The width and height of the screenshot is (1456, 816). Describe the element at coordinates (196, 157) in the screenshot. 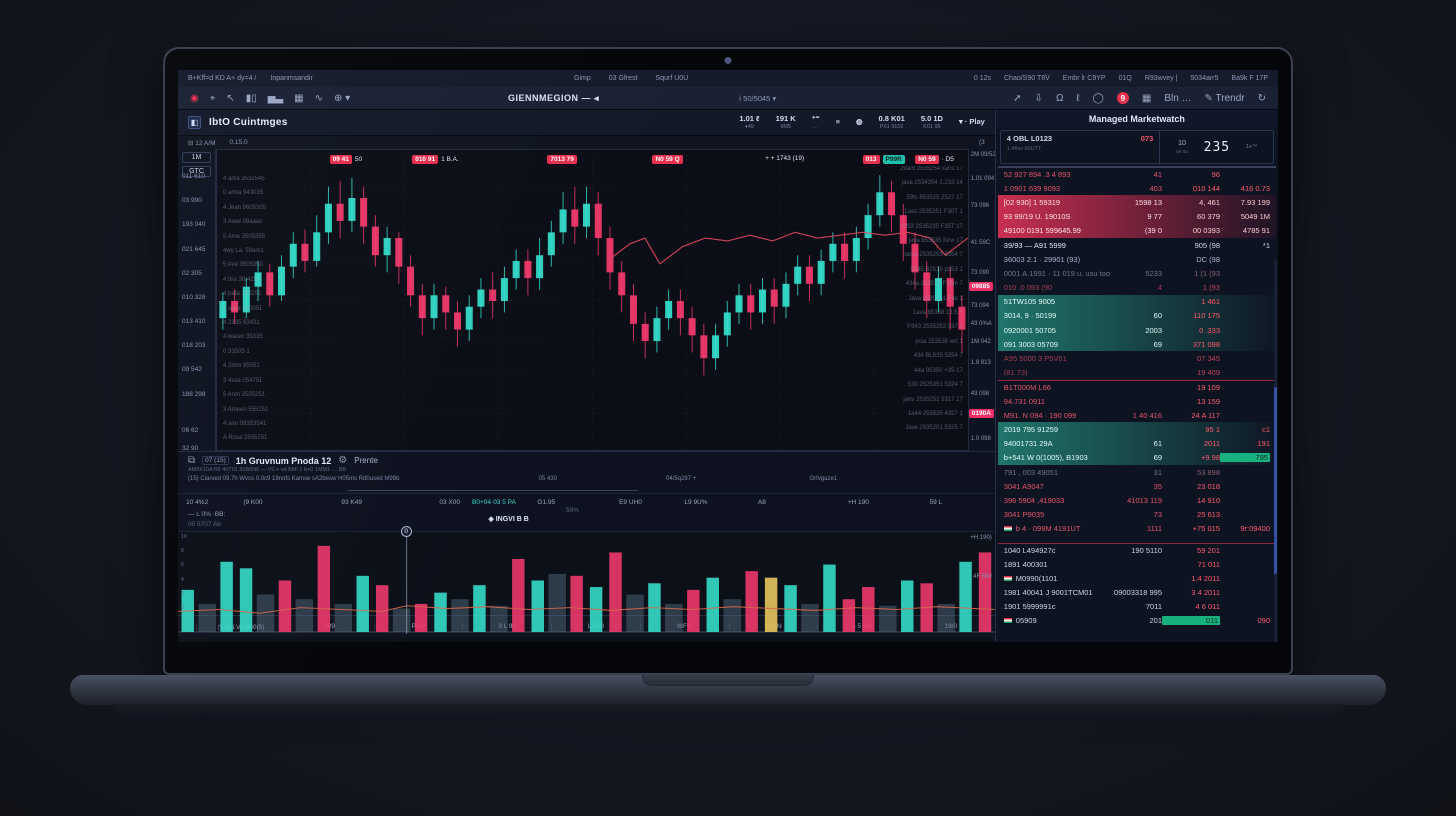

I see `timeframe-box: 1M` at that location.